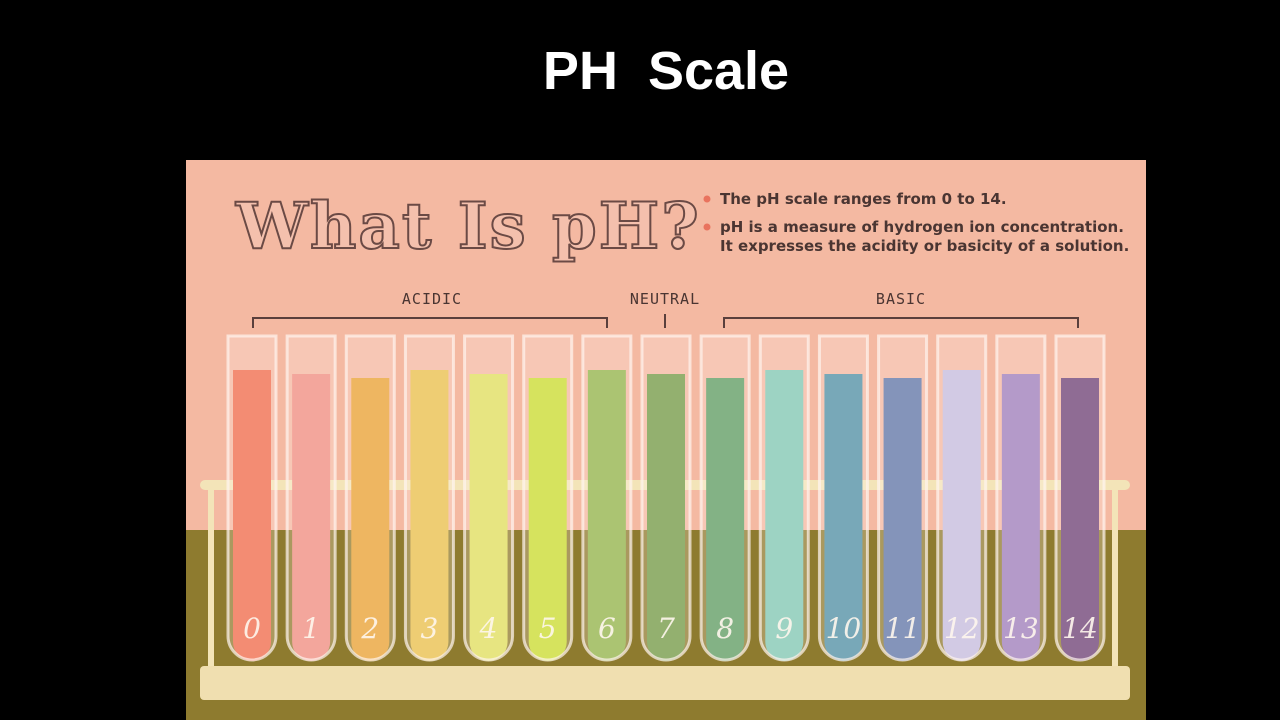 This screenshot has height=720, width=1280. I want to click on tube-number: 11, so click(903, 628).